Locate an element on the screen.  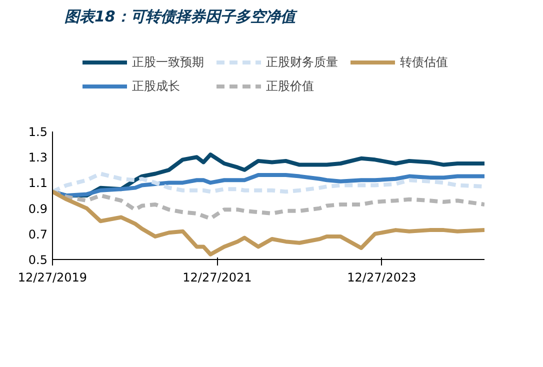
x-tick-label: 12/27/2023 is located at coordinates (381, 277).